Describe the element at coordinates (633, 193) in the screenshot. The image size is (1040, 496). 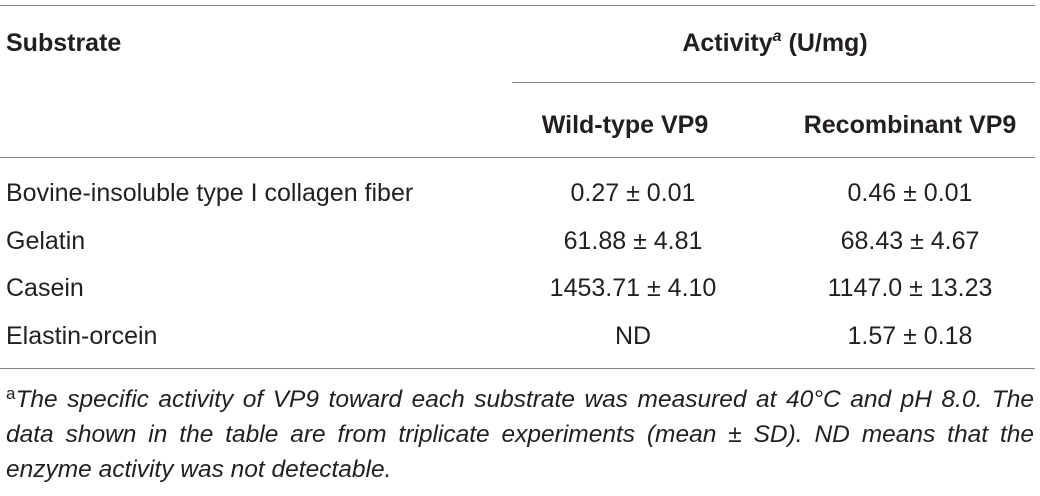
I see `activity-cell: 0.27 ± 0.01` at that location.